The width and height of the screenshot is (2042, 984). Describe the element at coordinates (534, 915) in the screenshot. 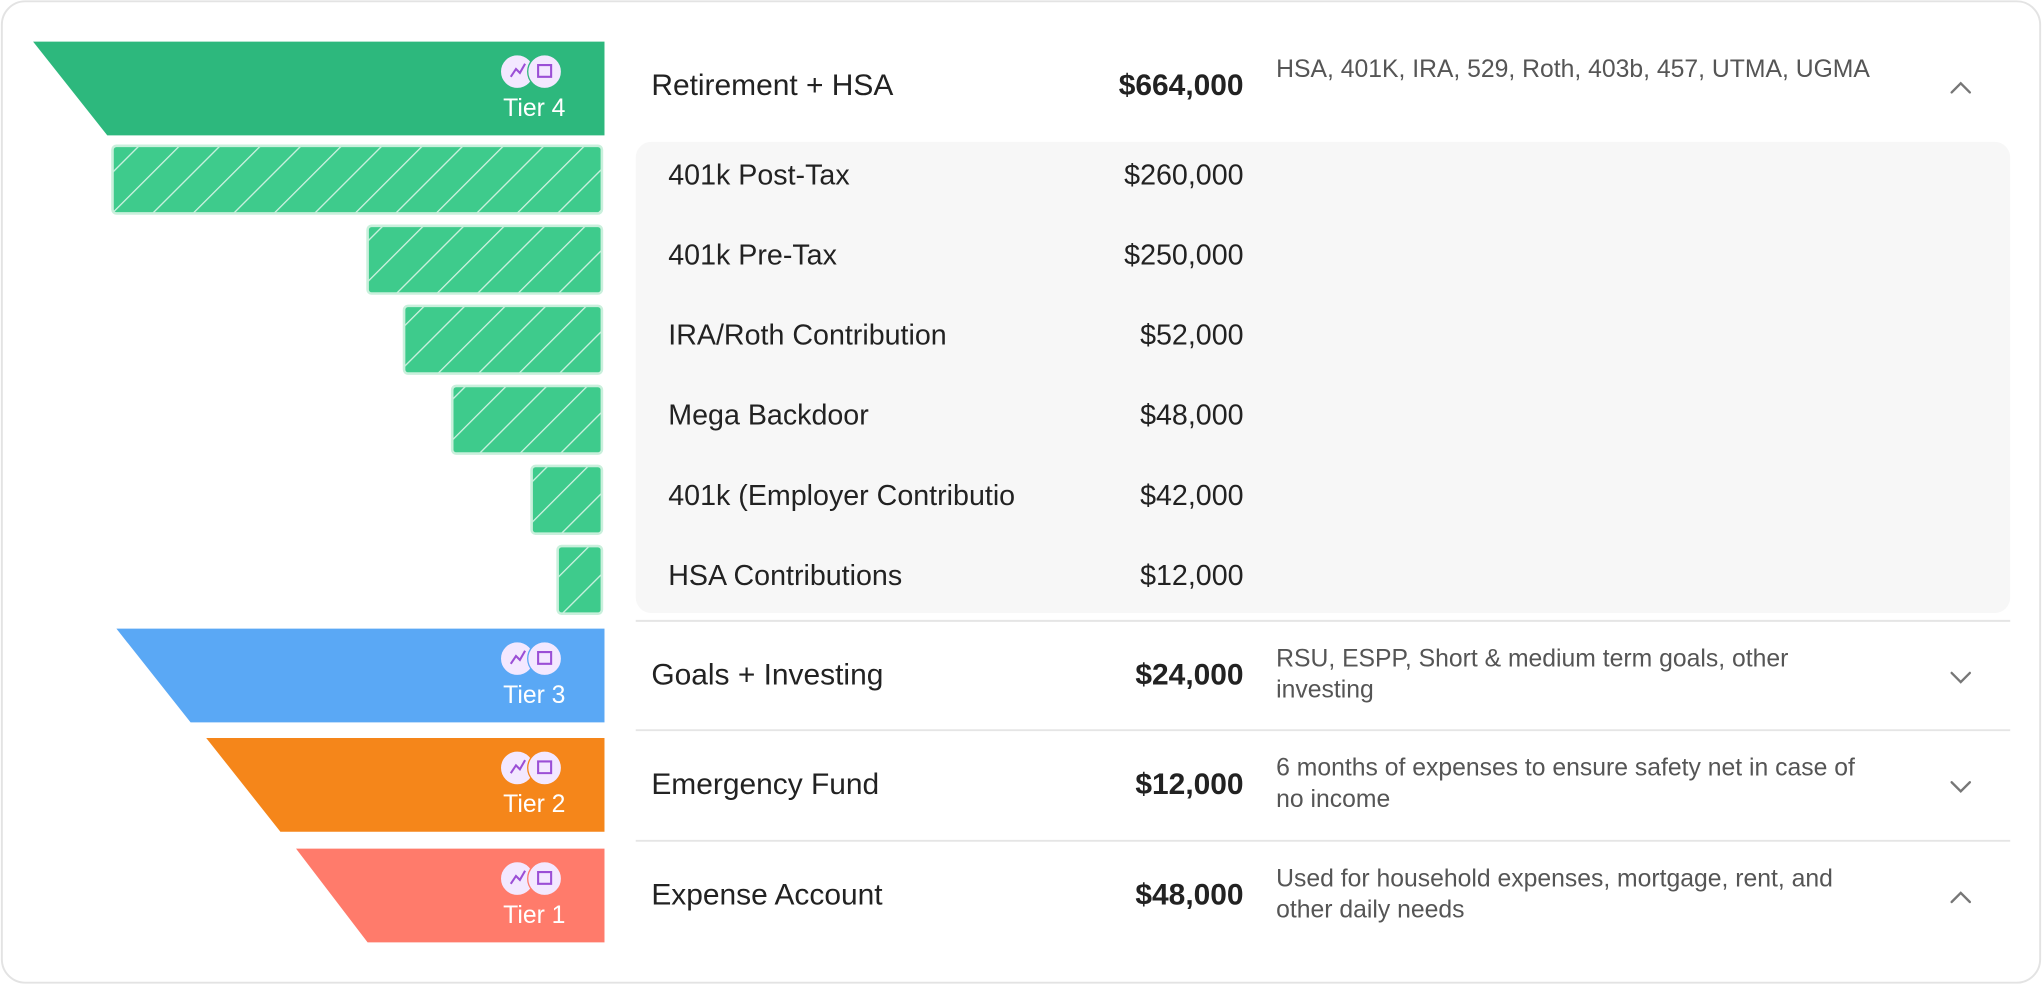

I see `tier-badge: Tier 1` at that location.